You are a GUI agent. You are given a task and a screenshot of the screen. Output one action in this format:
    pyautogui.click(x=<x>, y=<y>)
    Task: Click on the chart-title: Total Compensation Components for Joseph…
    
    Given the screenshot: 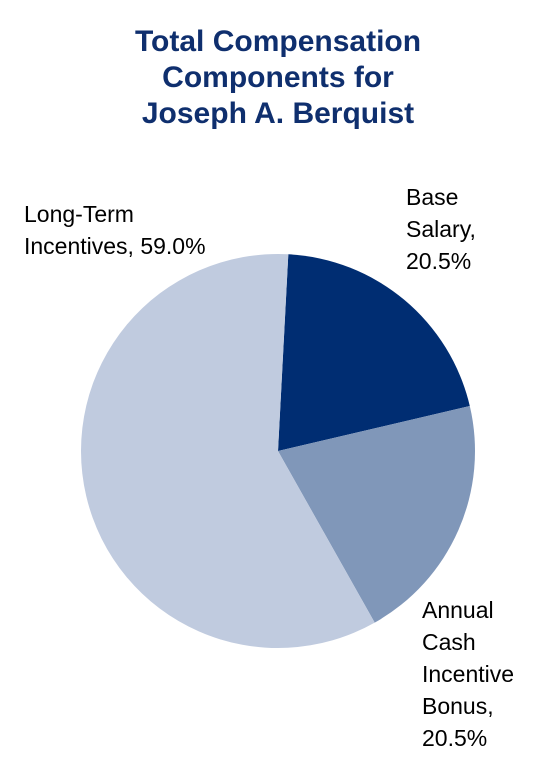 What is the action you would take?
    pyautogui.click(x=278, y=78)
    